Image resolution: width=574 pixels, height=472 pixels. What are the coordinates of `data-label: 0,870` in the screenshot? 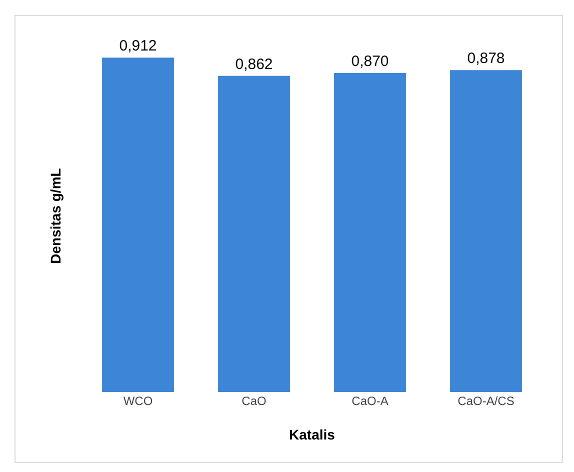 It's located at (370, 61).